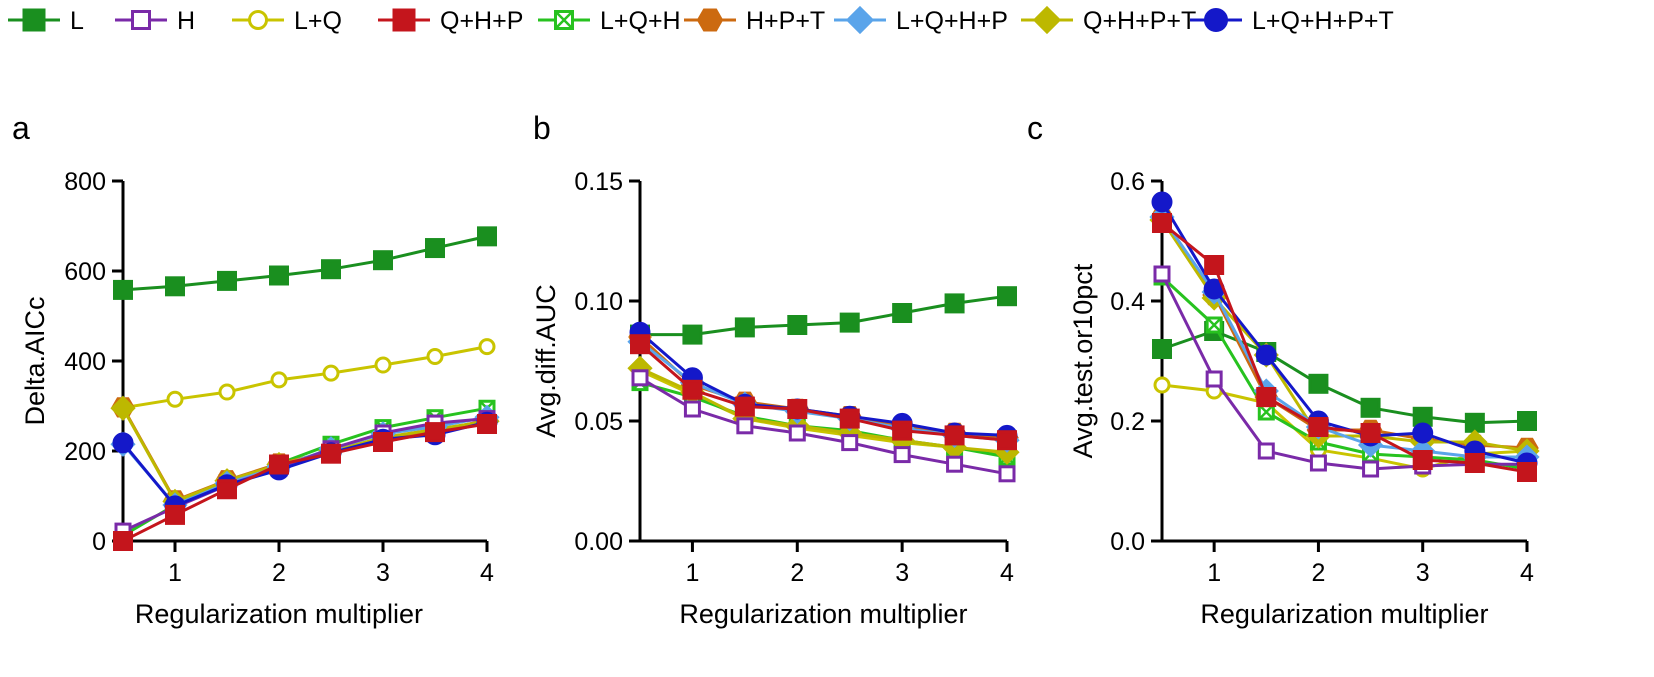 The height and width of the screenshot is (677, 1654). What do you see at coordinates (1127, 422) in the screenshot?
I see `y-tick-label: 0.2` at bounding box center [1127, 422].